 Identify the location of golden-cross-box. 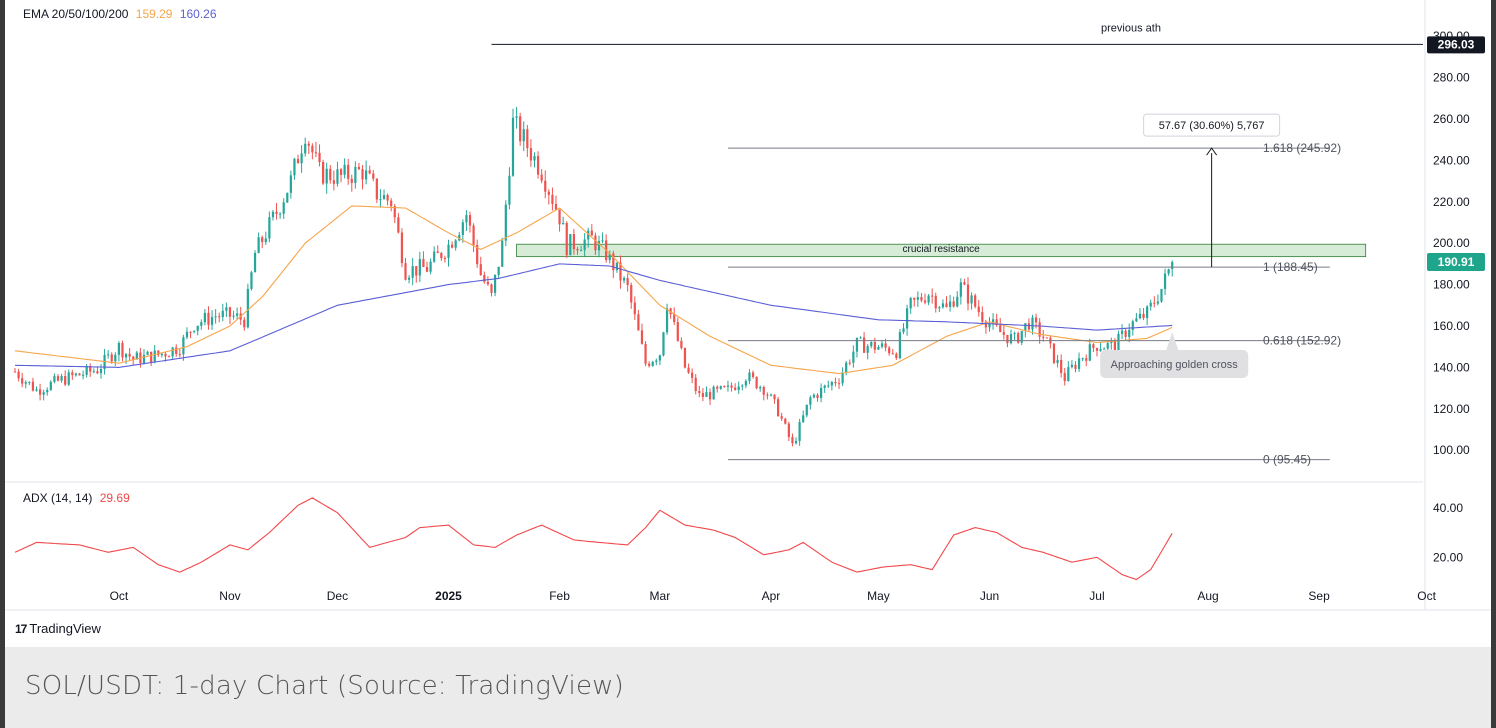
(1174, 363).